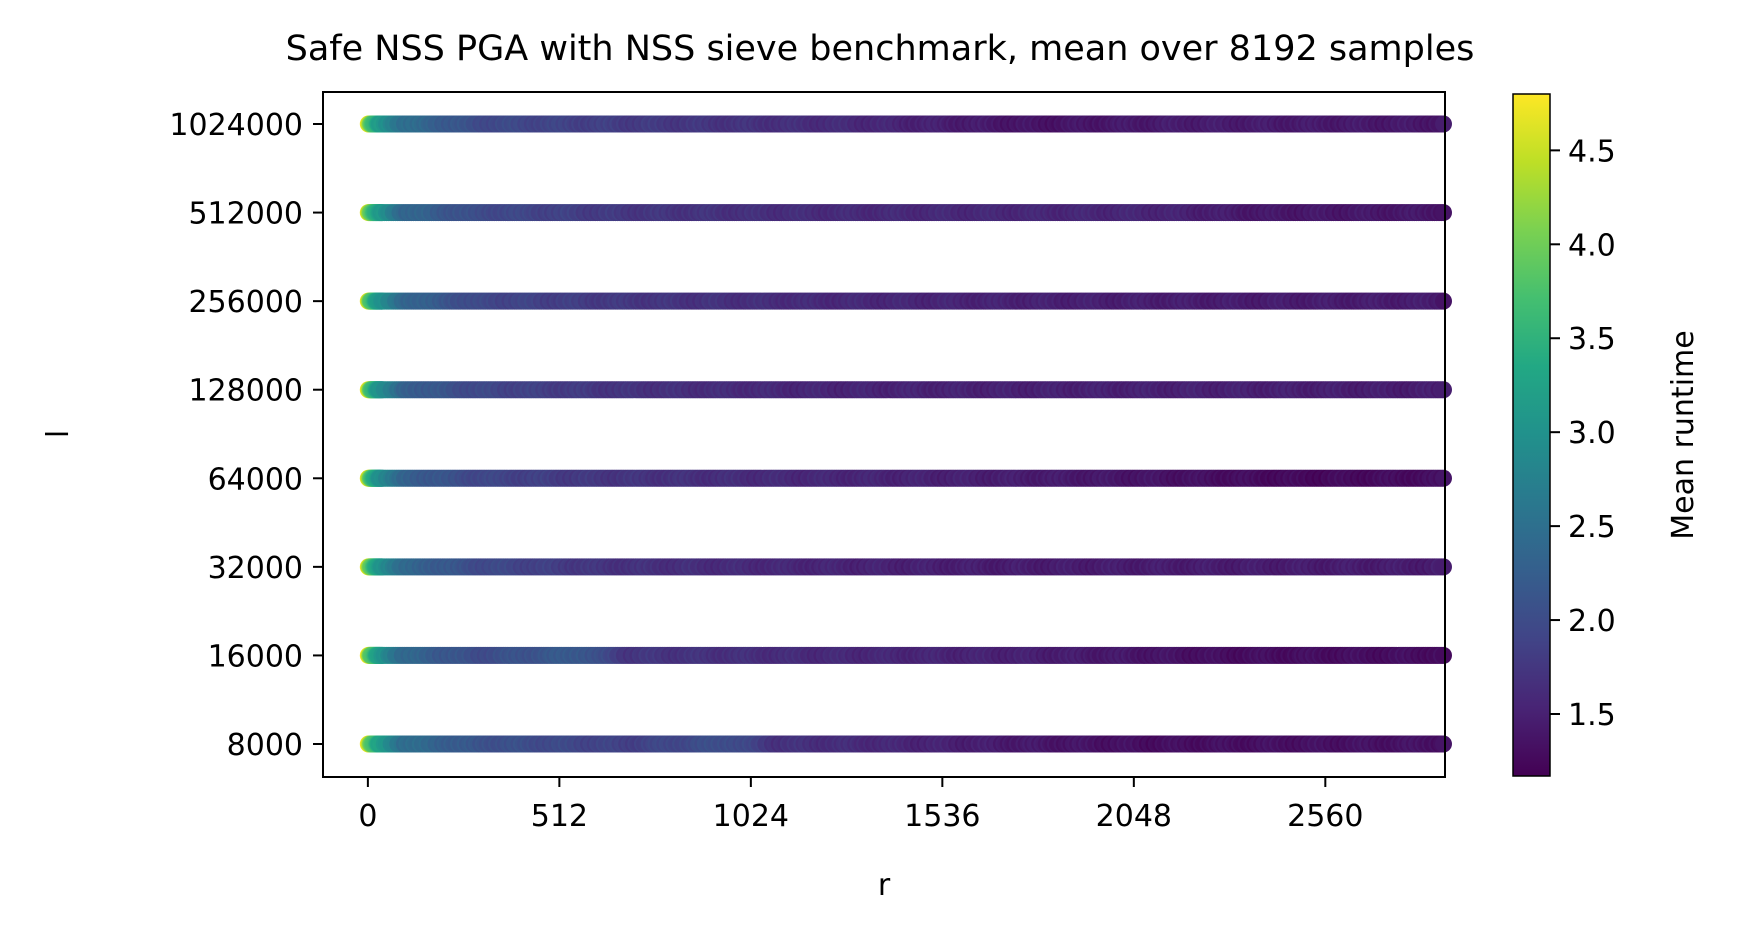  I want to click on x-tick-label: 512, so click(559, 816).